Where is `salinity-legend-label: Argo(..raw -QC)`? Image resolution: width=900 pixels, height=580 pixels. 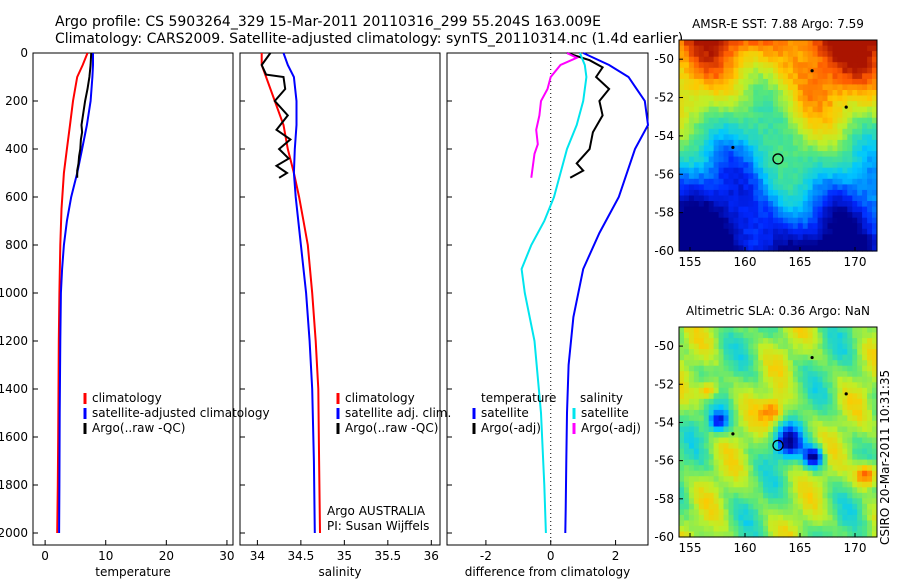
salinity-legend-label: Argo(..raw -QC) is located at coordinates (391, 428).